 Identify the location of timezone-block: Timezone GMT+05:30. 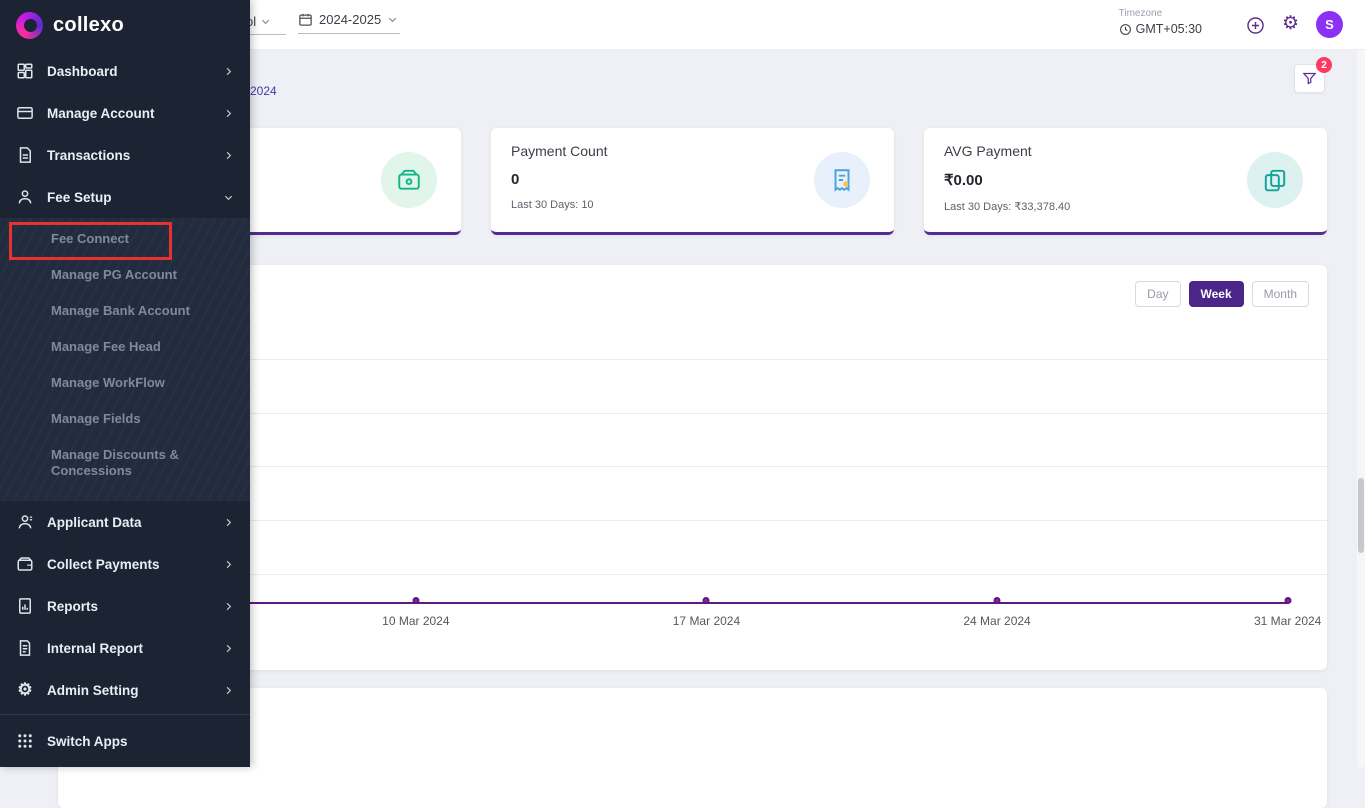
(1160, 22).